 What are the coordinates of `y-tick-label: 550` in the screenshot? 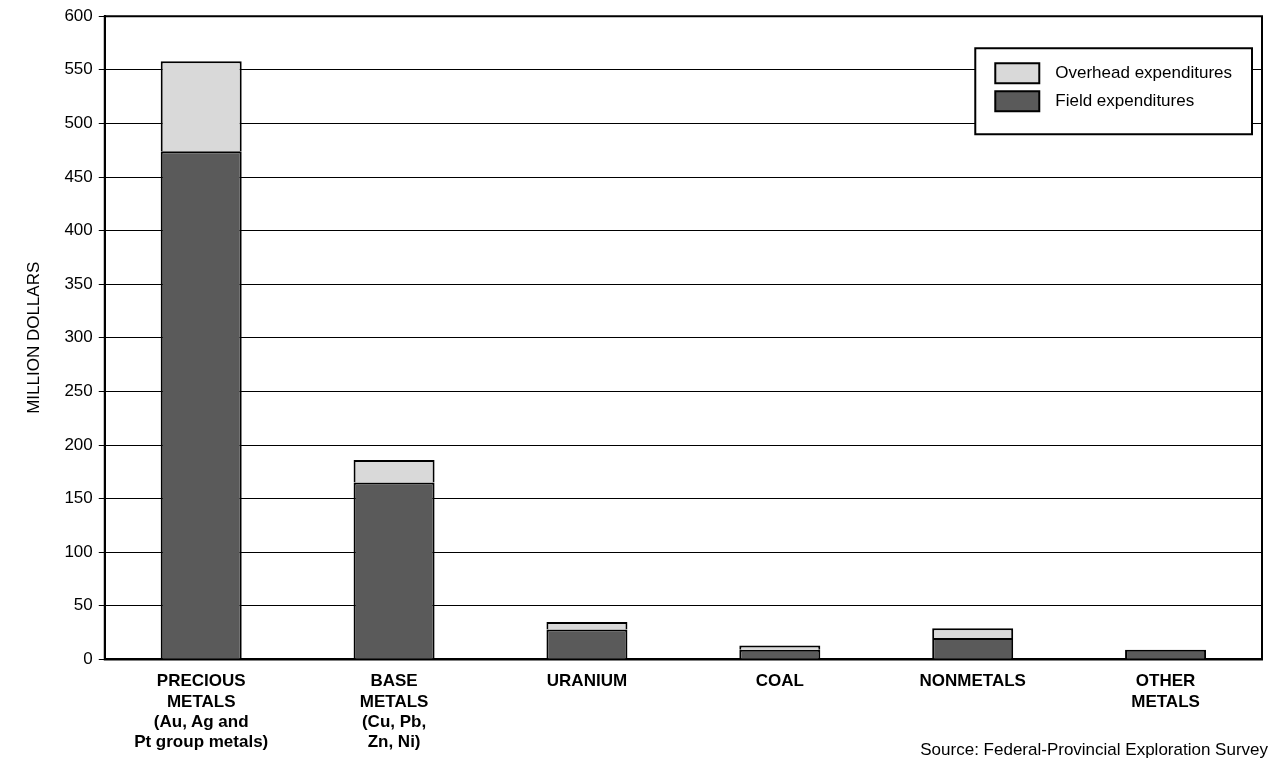 It's located at (78, 69).